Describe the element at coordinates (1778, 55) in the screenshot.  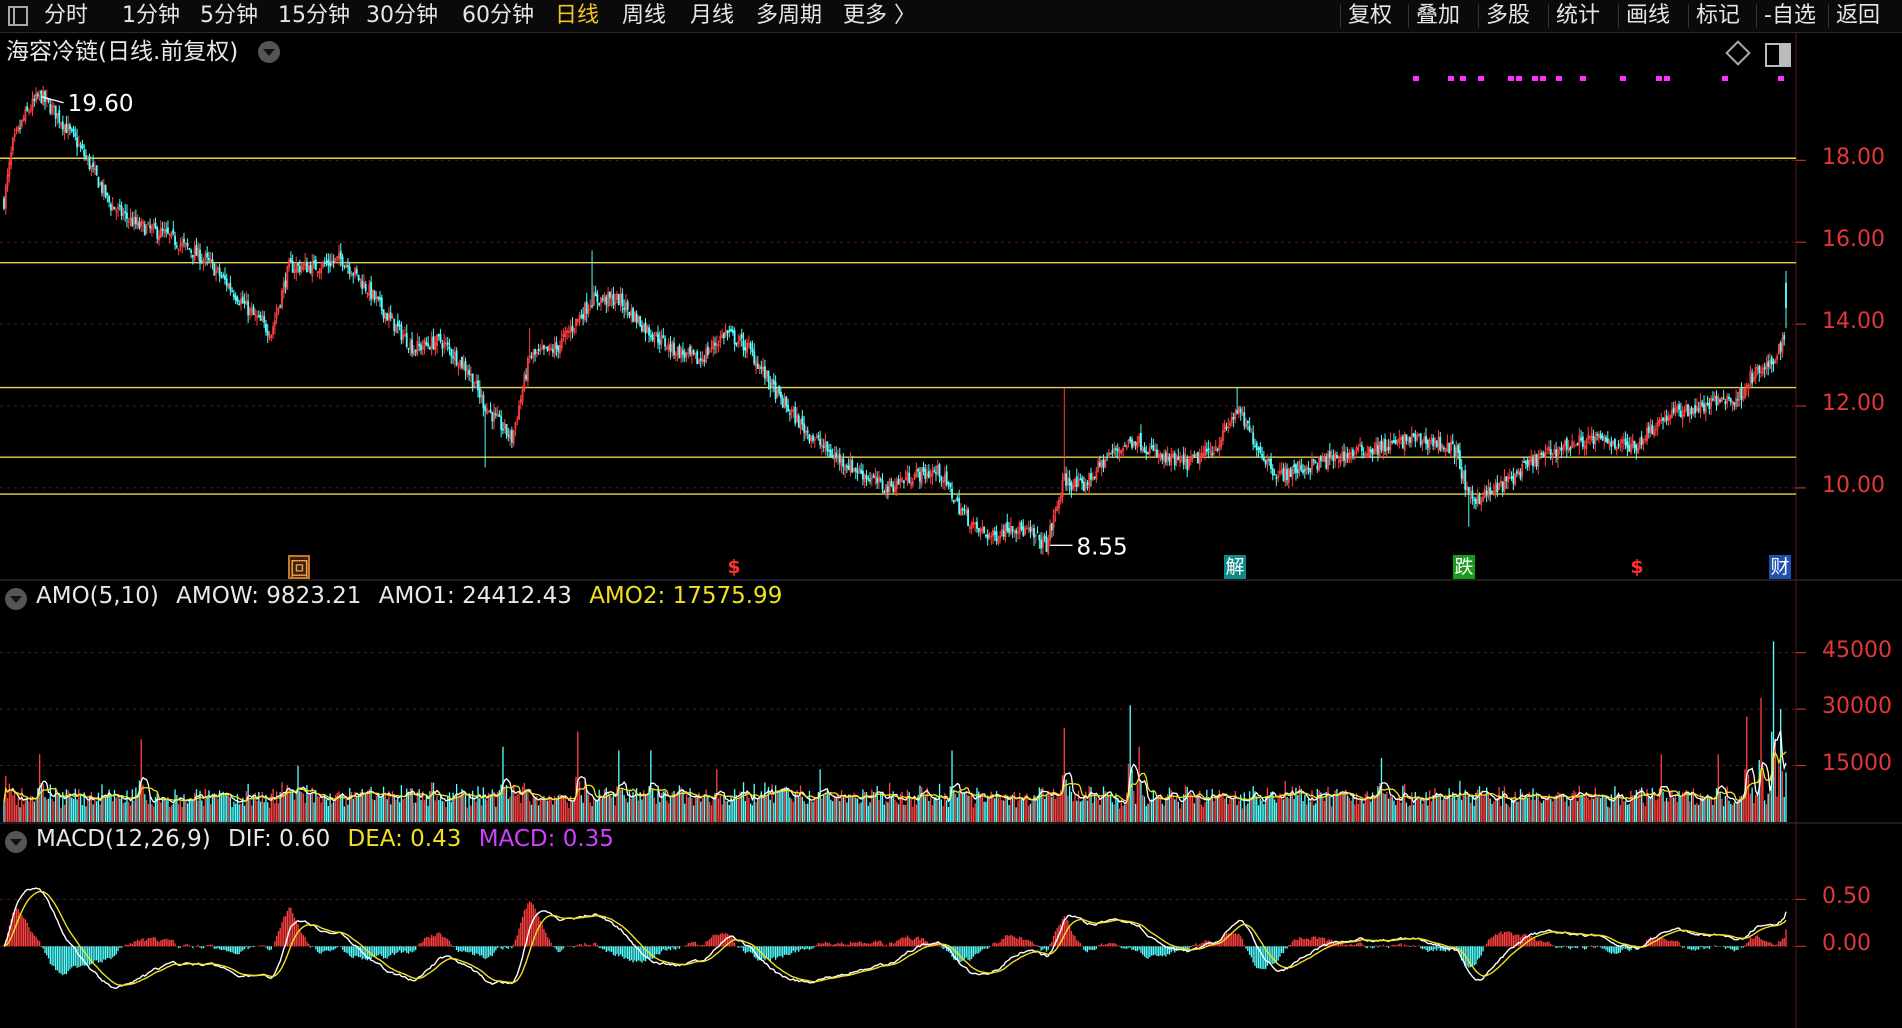
I see `layout-toggle-icon` at that location.